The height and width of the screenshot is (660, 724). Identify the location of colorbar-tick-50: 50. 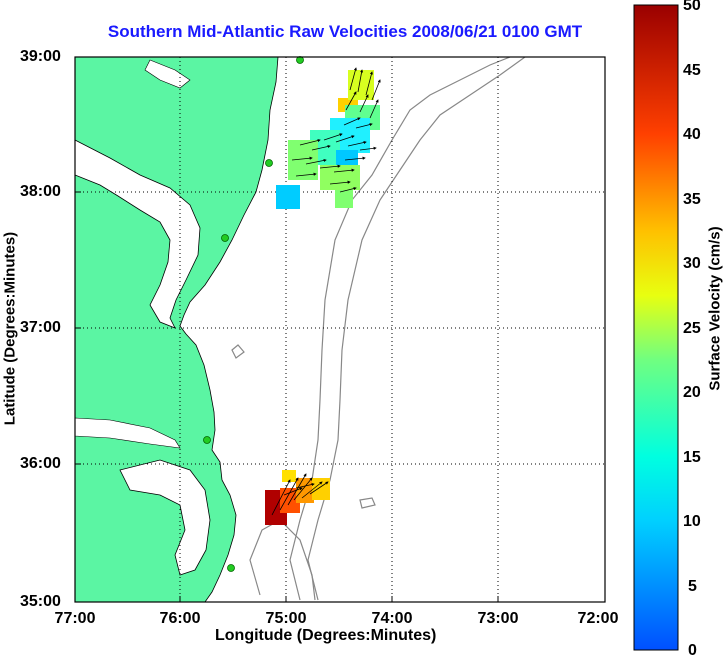
(692, 7).